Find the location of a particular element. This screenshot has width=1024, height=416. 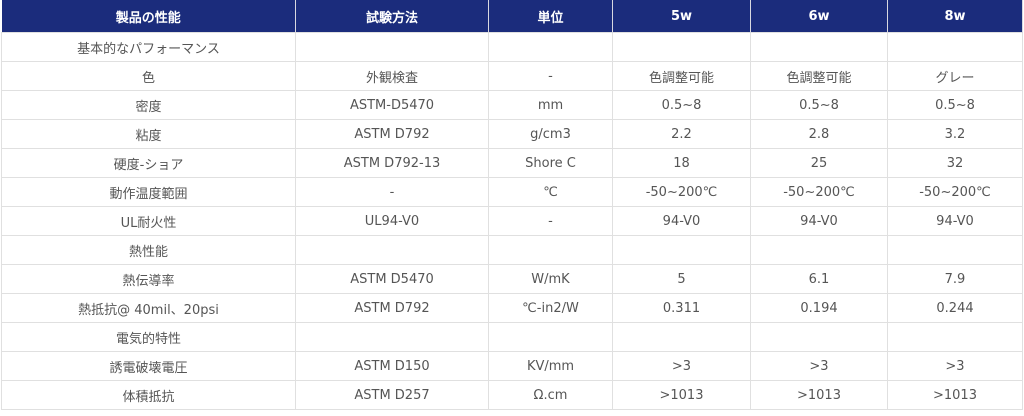

cell-test-method: ASTM D792-13 is located at coordinates (392, 163).